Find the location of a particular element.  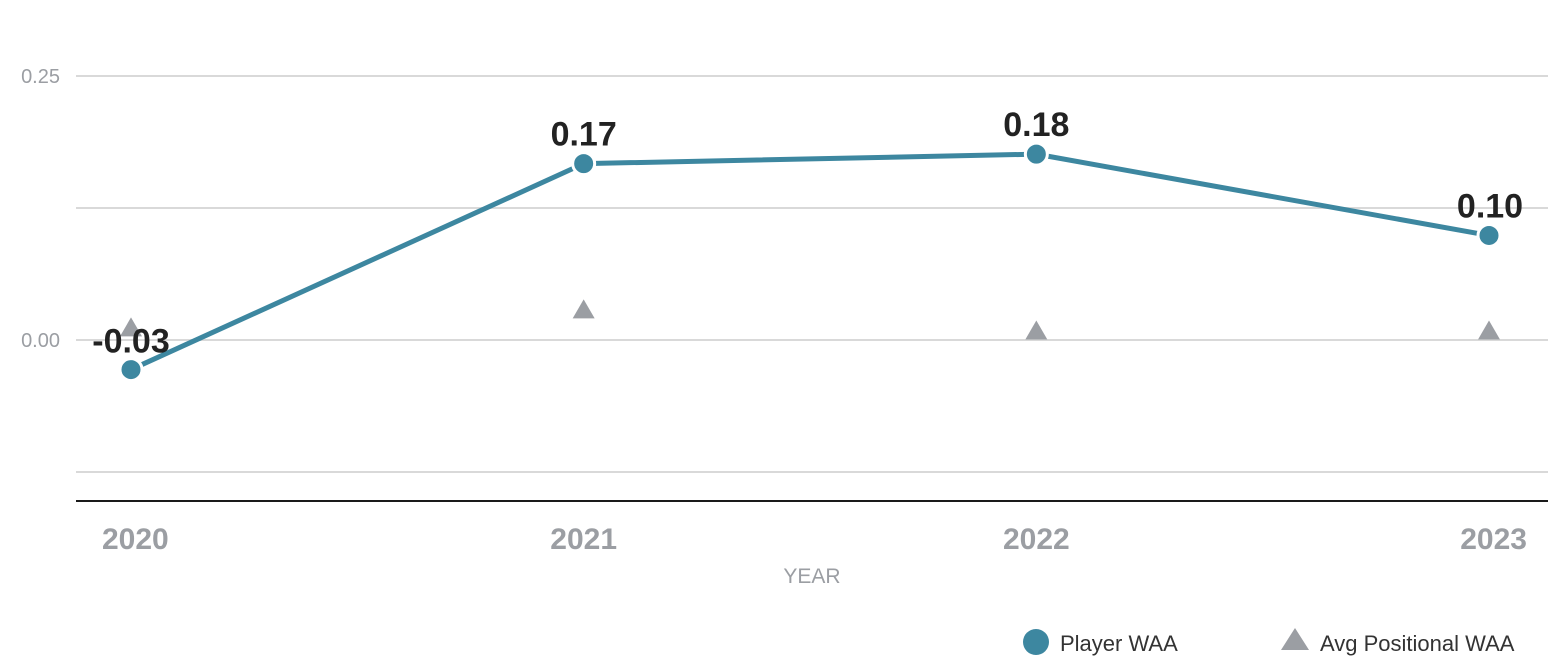

y-tick-label-1: 0.00 is located at coordinates (40, 341).